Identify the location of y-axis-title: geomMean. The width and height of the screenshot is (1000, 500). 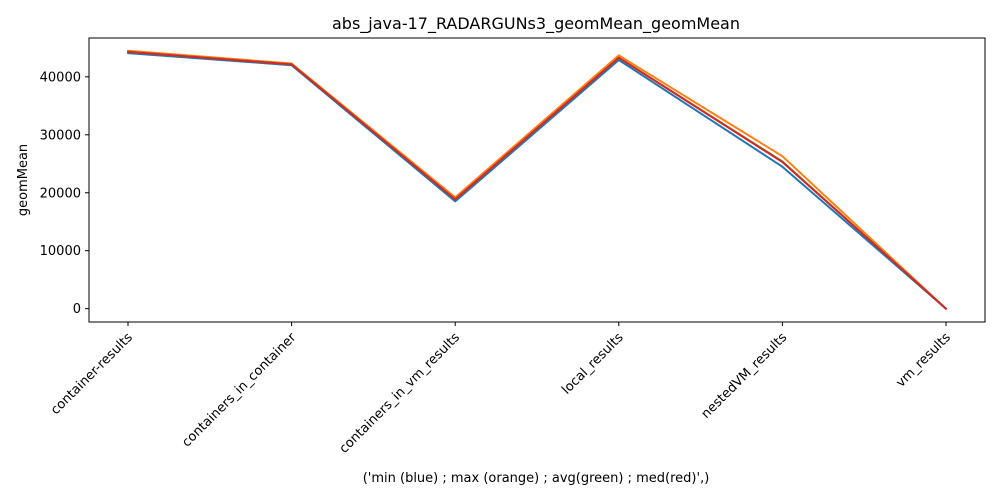
(23, 180).